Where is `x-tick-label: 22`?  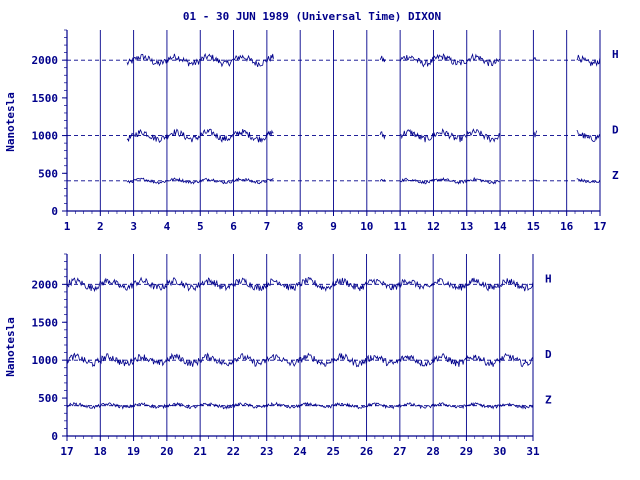 x-tick-label: 22 is located at coordinates (233, 451).